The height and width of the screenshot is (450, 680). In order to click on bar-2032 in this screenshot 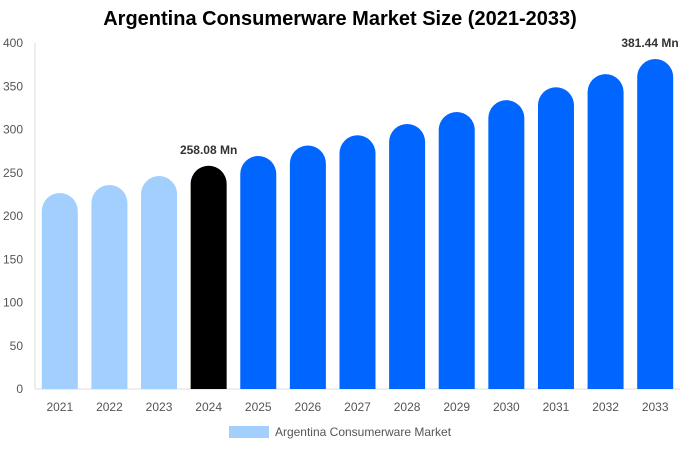, I will do `click(605, 231)`.